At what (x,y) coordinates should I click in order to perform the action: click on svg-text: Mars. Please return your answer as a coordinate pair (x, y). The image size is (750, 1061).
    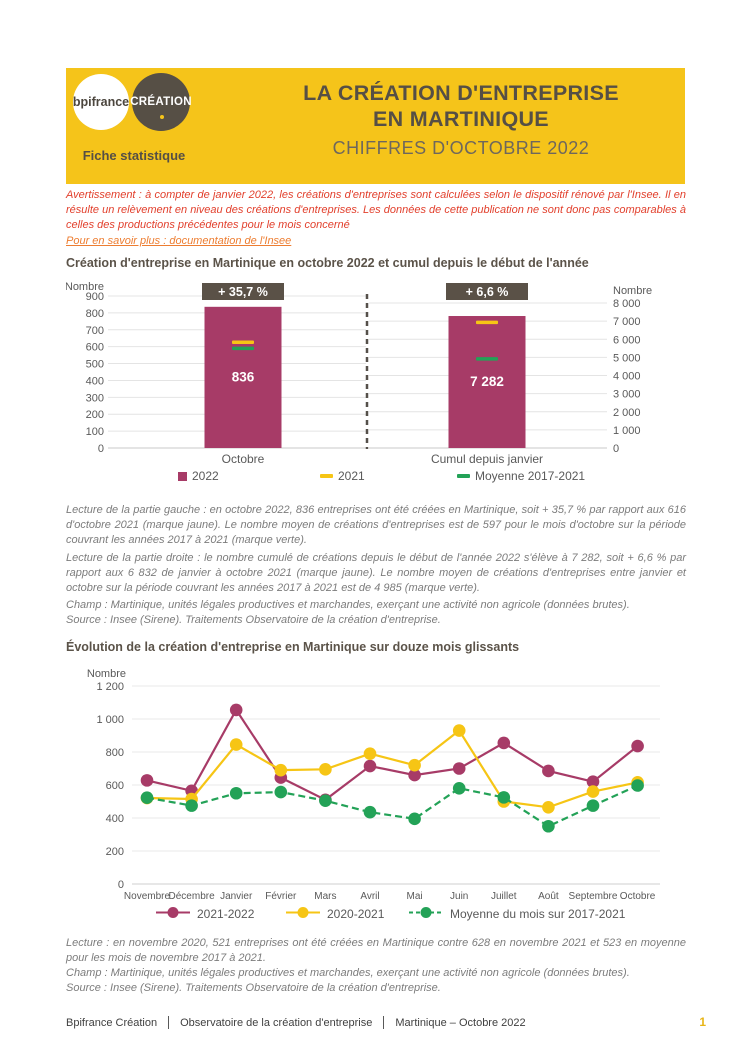
    Looking at the image, I should click on (325, 896).